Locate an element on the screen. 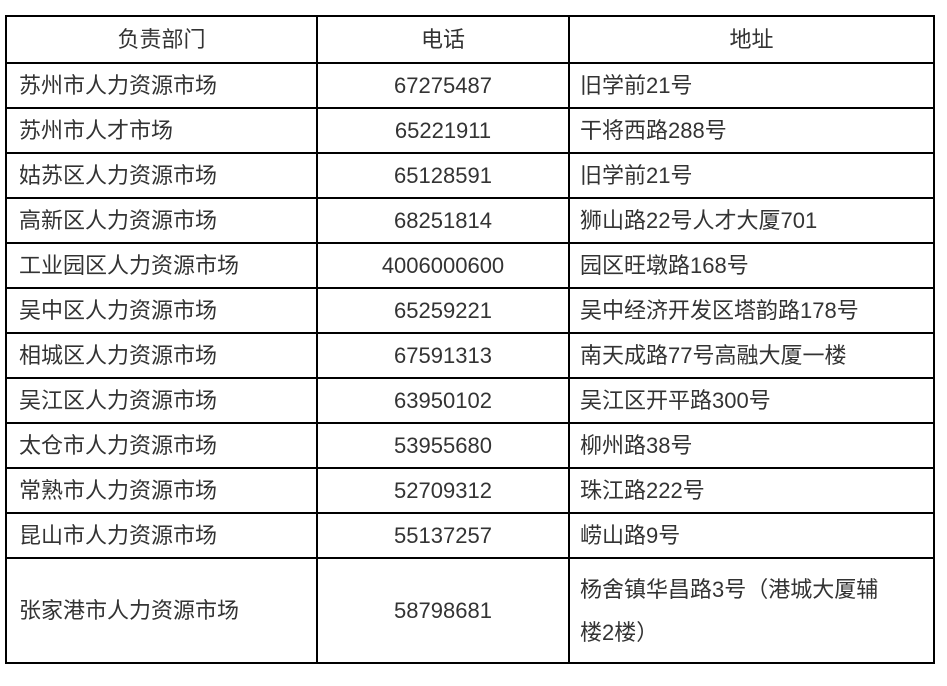 The width and height of the screenshot is (947, 686). table-row: 苏州市人力资源市场 67275487 旧学前21号 is located at coordinates (470, 85).